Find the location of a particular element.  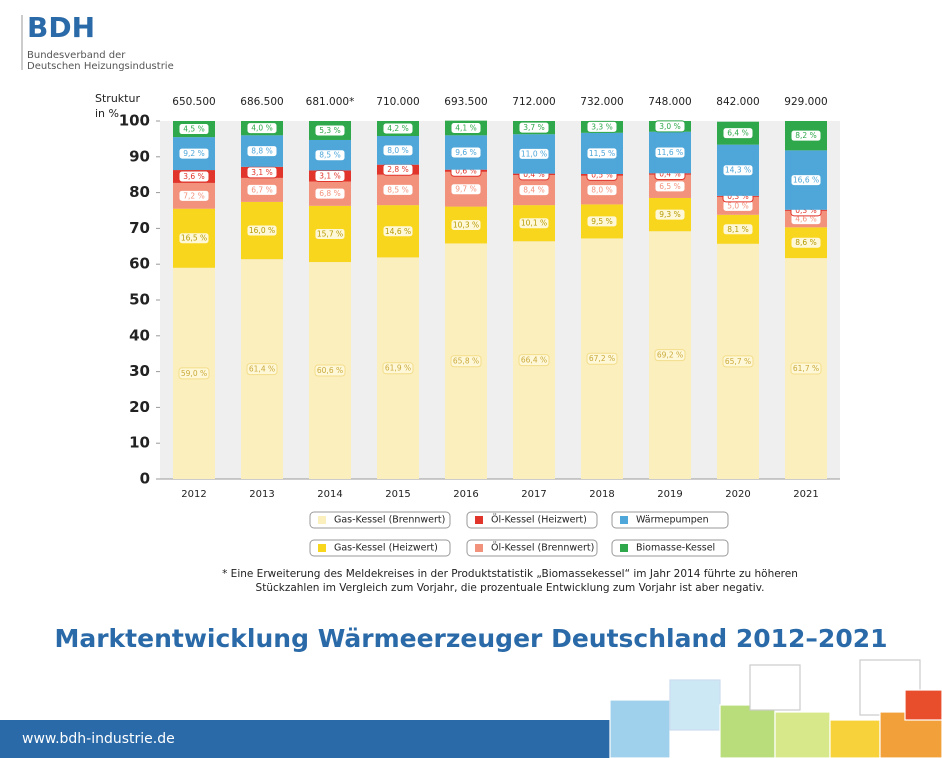

value-label: 4,2 % is located at coordinates (397, 128).